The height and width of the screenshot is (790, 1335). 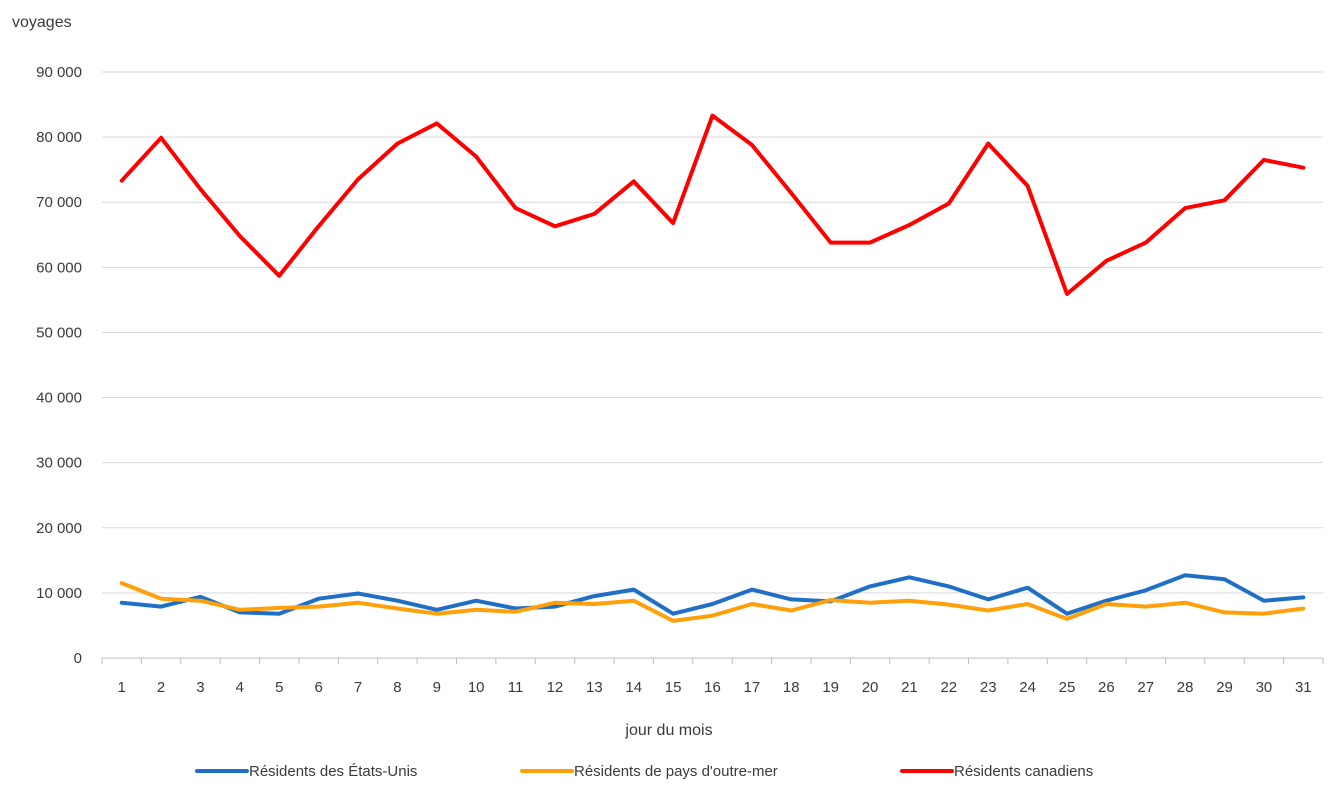 What do you see at coordinates (909, 687) in the screenshot?
I see `x-tick-label: 21` at bounding box center [909, 687].